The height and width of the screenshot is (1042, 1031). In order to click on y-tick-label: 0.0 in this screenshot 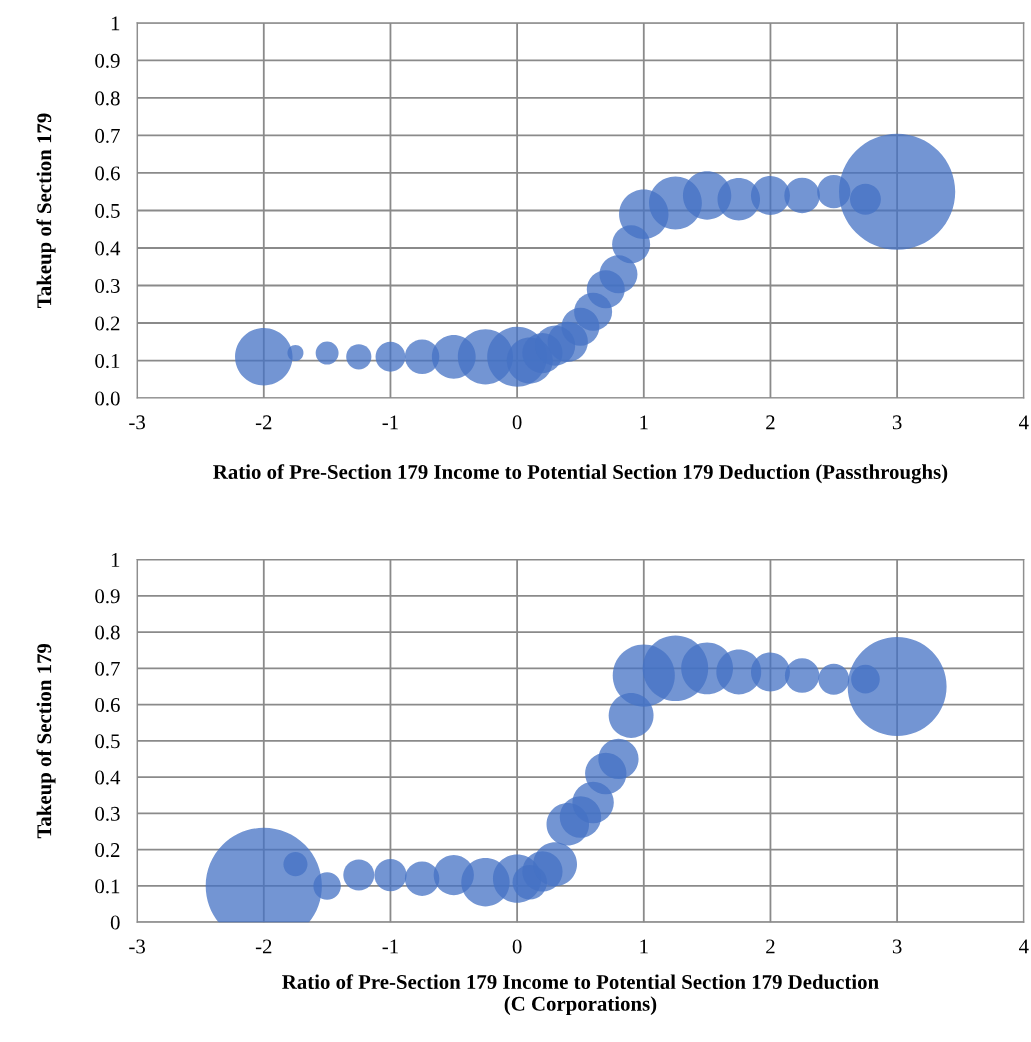, I will do `click(107, 398)`.